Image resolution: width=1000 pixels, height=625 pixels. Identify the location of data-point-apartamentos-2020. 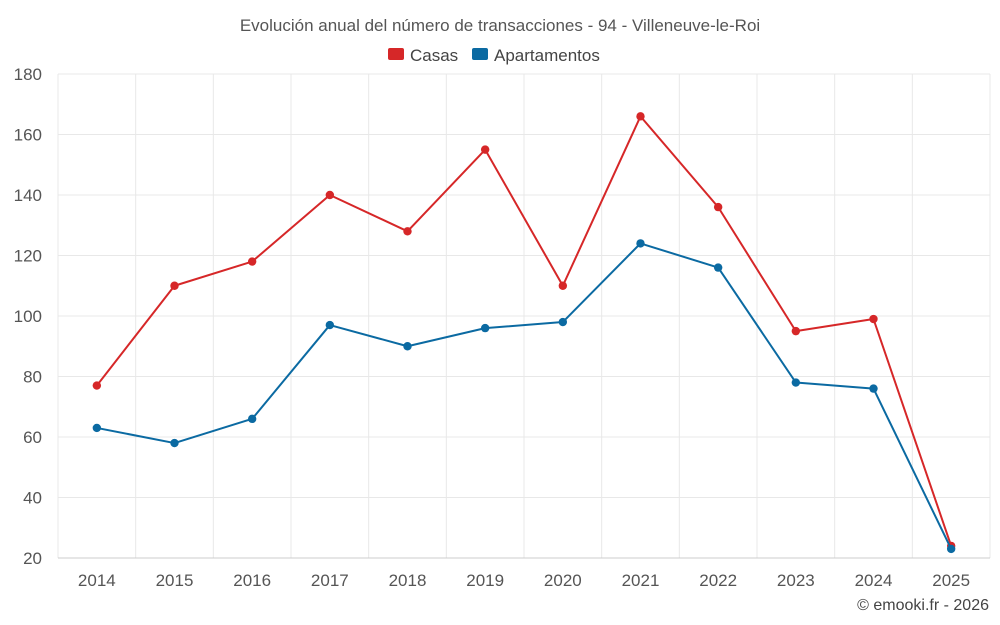
(563, 322).